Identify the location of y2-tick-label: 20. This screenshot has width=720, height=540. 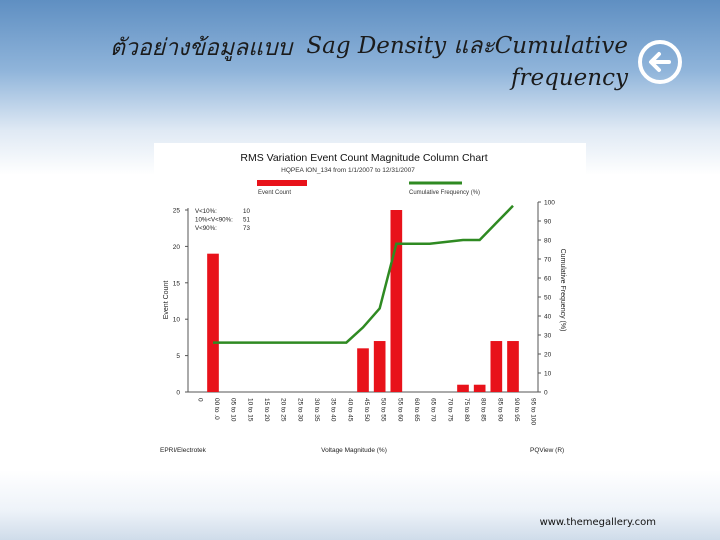
(548, 355).